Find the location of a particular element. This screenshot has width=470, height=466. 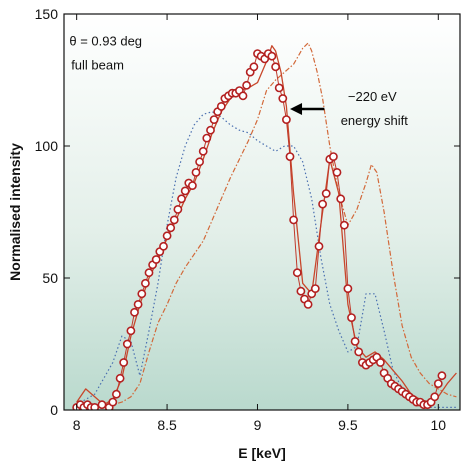

y-axis-title: Normalised intensity is located at coordinates (15, 212).